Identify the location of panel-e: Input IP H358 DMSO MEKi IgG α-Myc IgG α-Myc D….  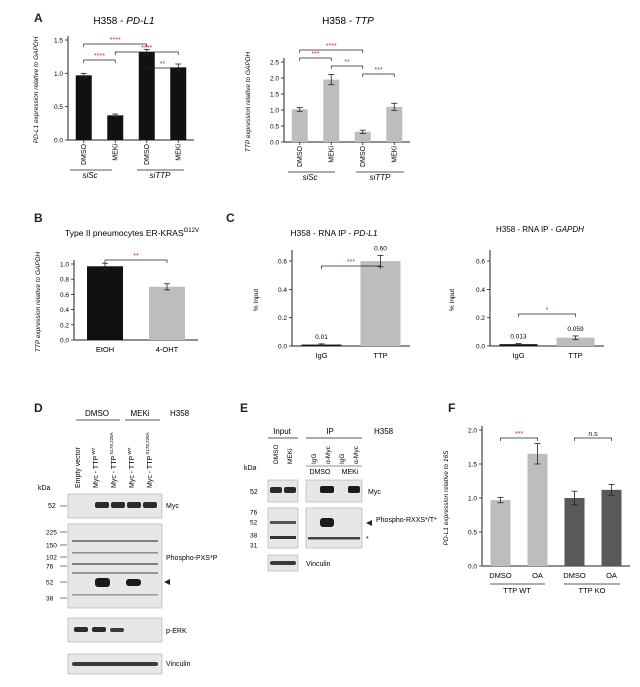
(340, 499).